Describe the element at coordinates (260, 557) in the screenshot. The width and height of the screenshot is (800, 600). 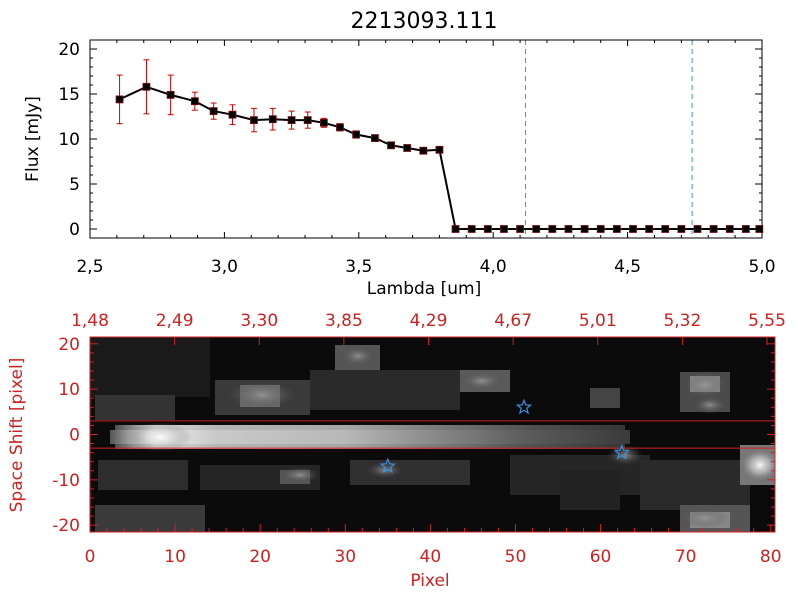
I see `hm-x-tick-label-2: 20` at that location.